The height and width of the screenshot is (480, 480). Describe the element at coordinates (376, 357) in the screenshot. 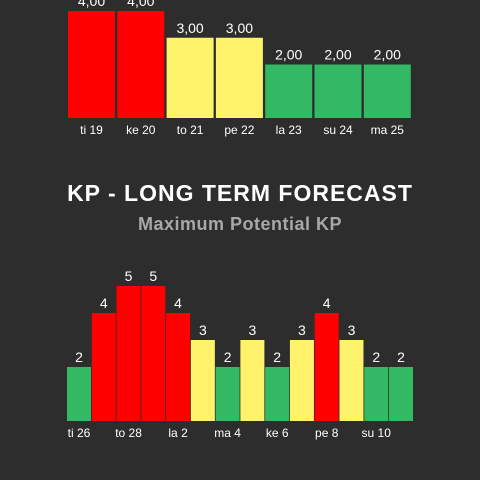

I see `value-label-su-10: 2` at that location.